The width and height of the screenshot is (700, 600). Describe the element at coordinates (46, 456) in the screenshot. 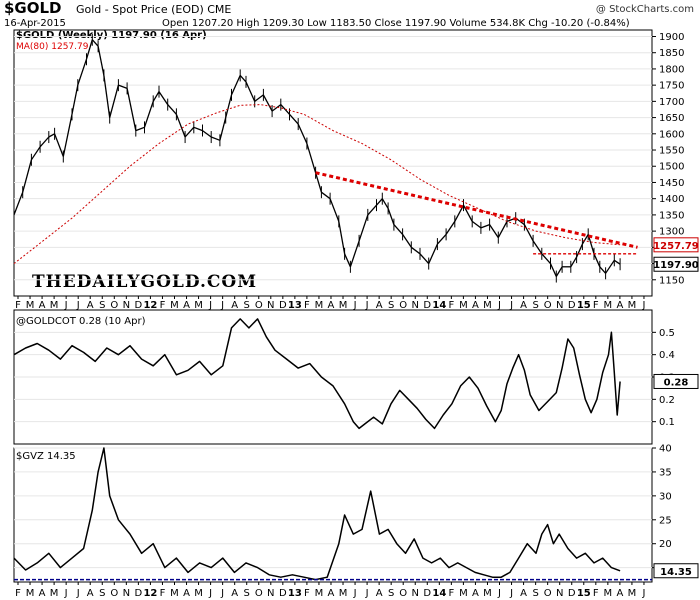

I see `gvz-legend: $GVZ 14.35` at that location.